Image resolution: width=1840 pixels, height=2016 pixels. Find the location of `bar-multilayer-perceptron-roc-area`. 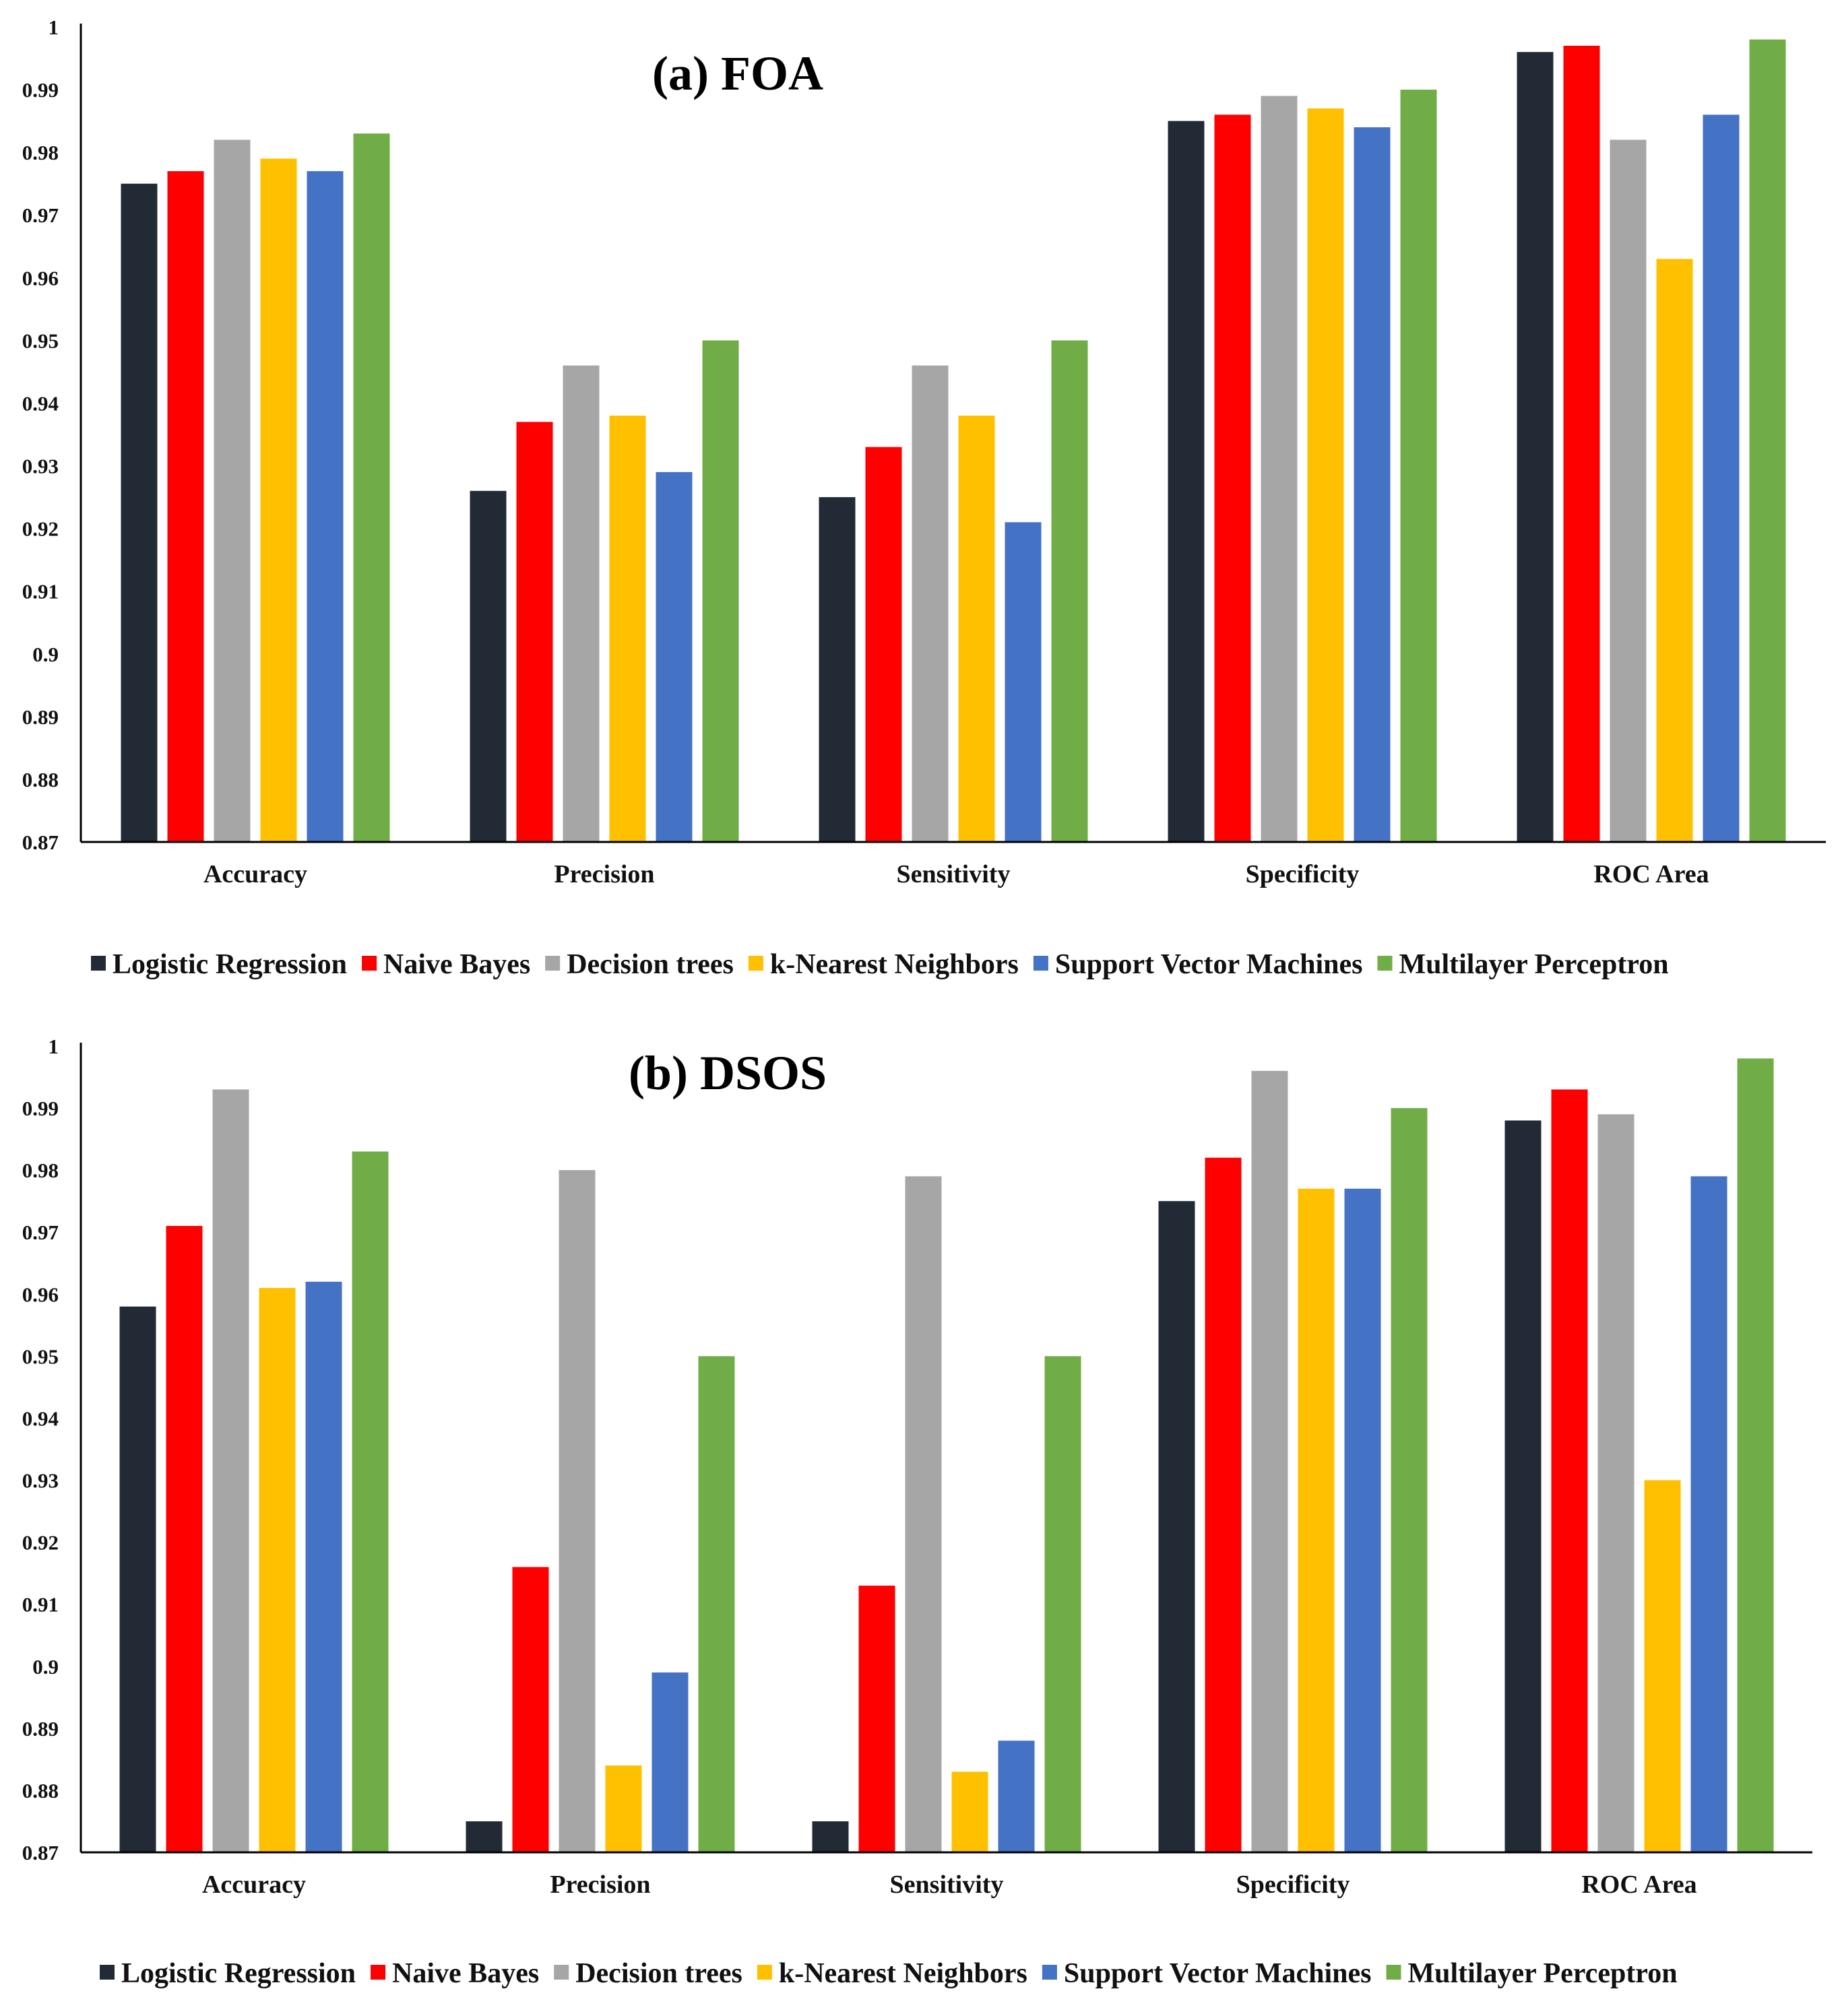

bar-multilayer-perceptron-roc-area is located at coordinates (1767, 441).